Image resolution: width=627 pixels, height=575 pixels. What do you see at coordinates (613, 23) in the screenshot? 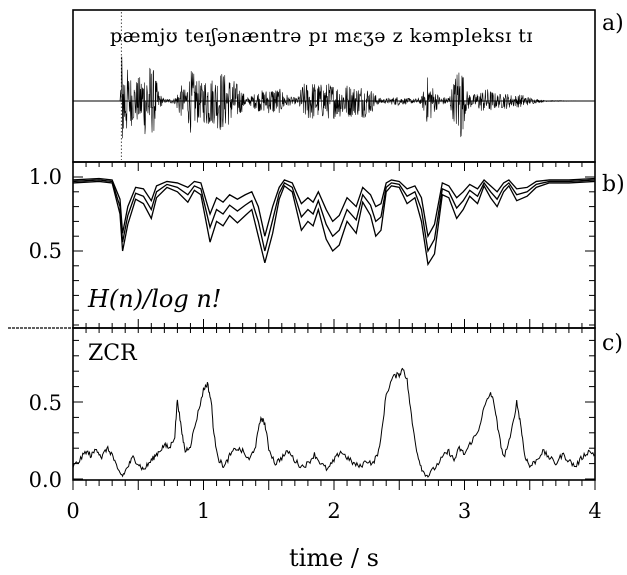
I see `panel-a-tag: a)` at bounding box center [613, 23].